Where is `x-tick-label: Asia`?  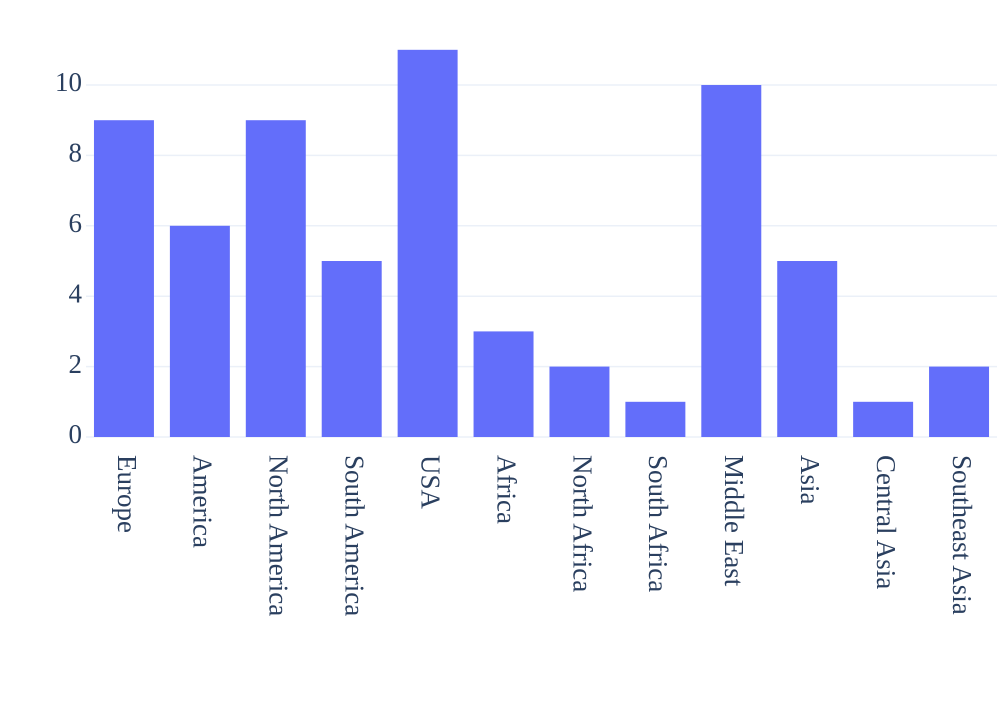 x-tick-label: Asia is located at coordinates (810, 480).